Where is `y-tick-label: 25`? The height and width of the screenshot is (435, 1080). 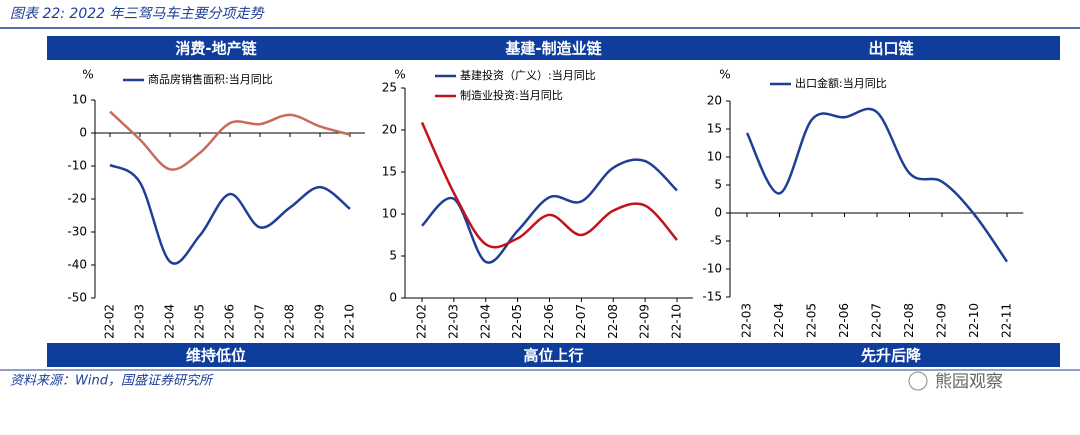 y-tick-label: 25 is located at coordinates (389, 88).